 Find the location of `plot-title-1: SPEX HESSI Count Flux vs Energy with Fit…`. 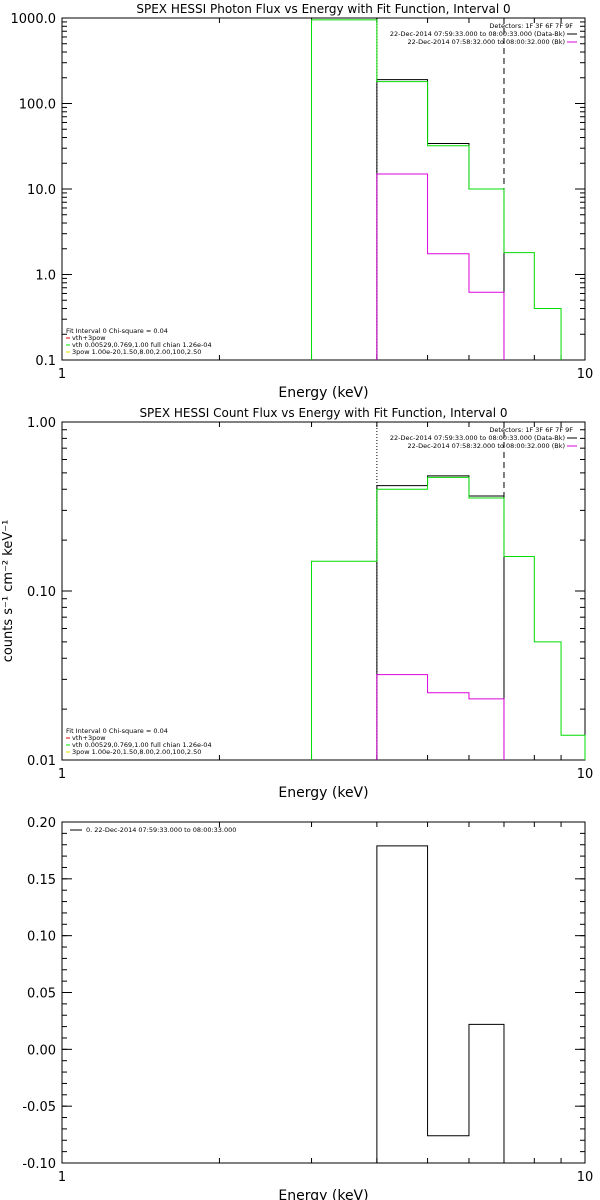

plot-title-1: SPEX HESSI Count Flux vs Energy with Fit… is located at coordinates (323, 413).